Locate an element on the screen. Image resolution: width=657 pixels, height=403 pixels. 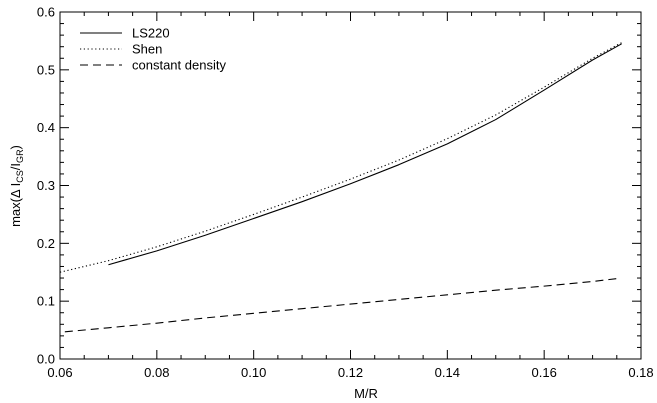
y-label-i2: I is located at coordinates (15, 165).